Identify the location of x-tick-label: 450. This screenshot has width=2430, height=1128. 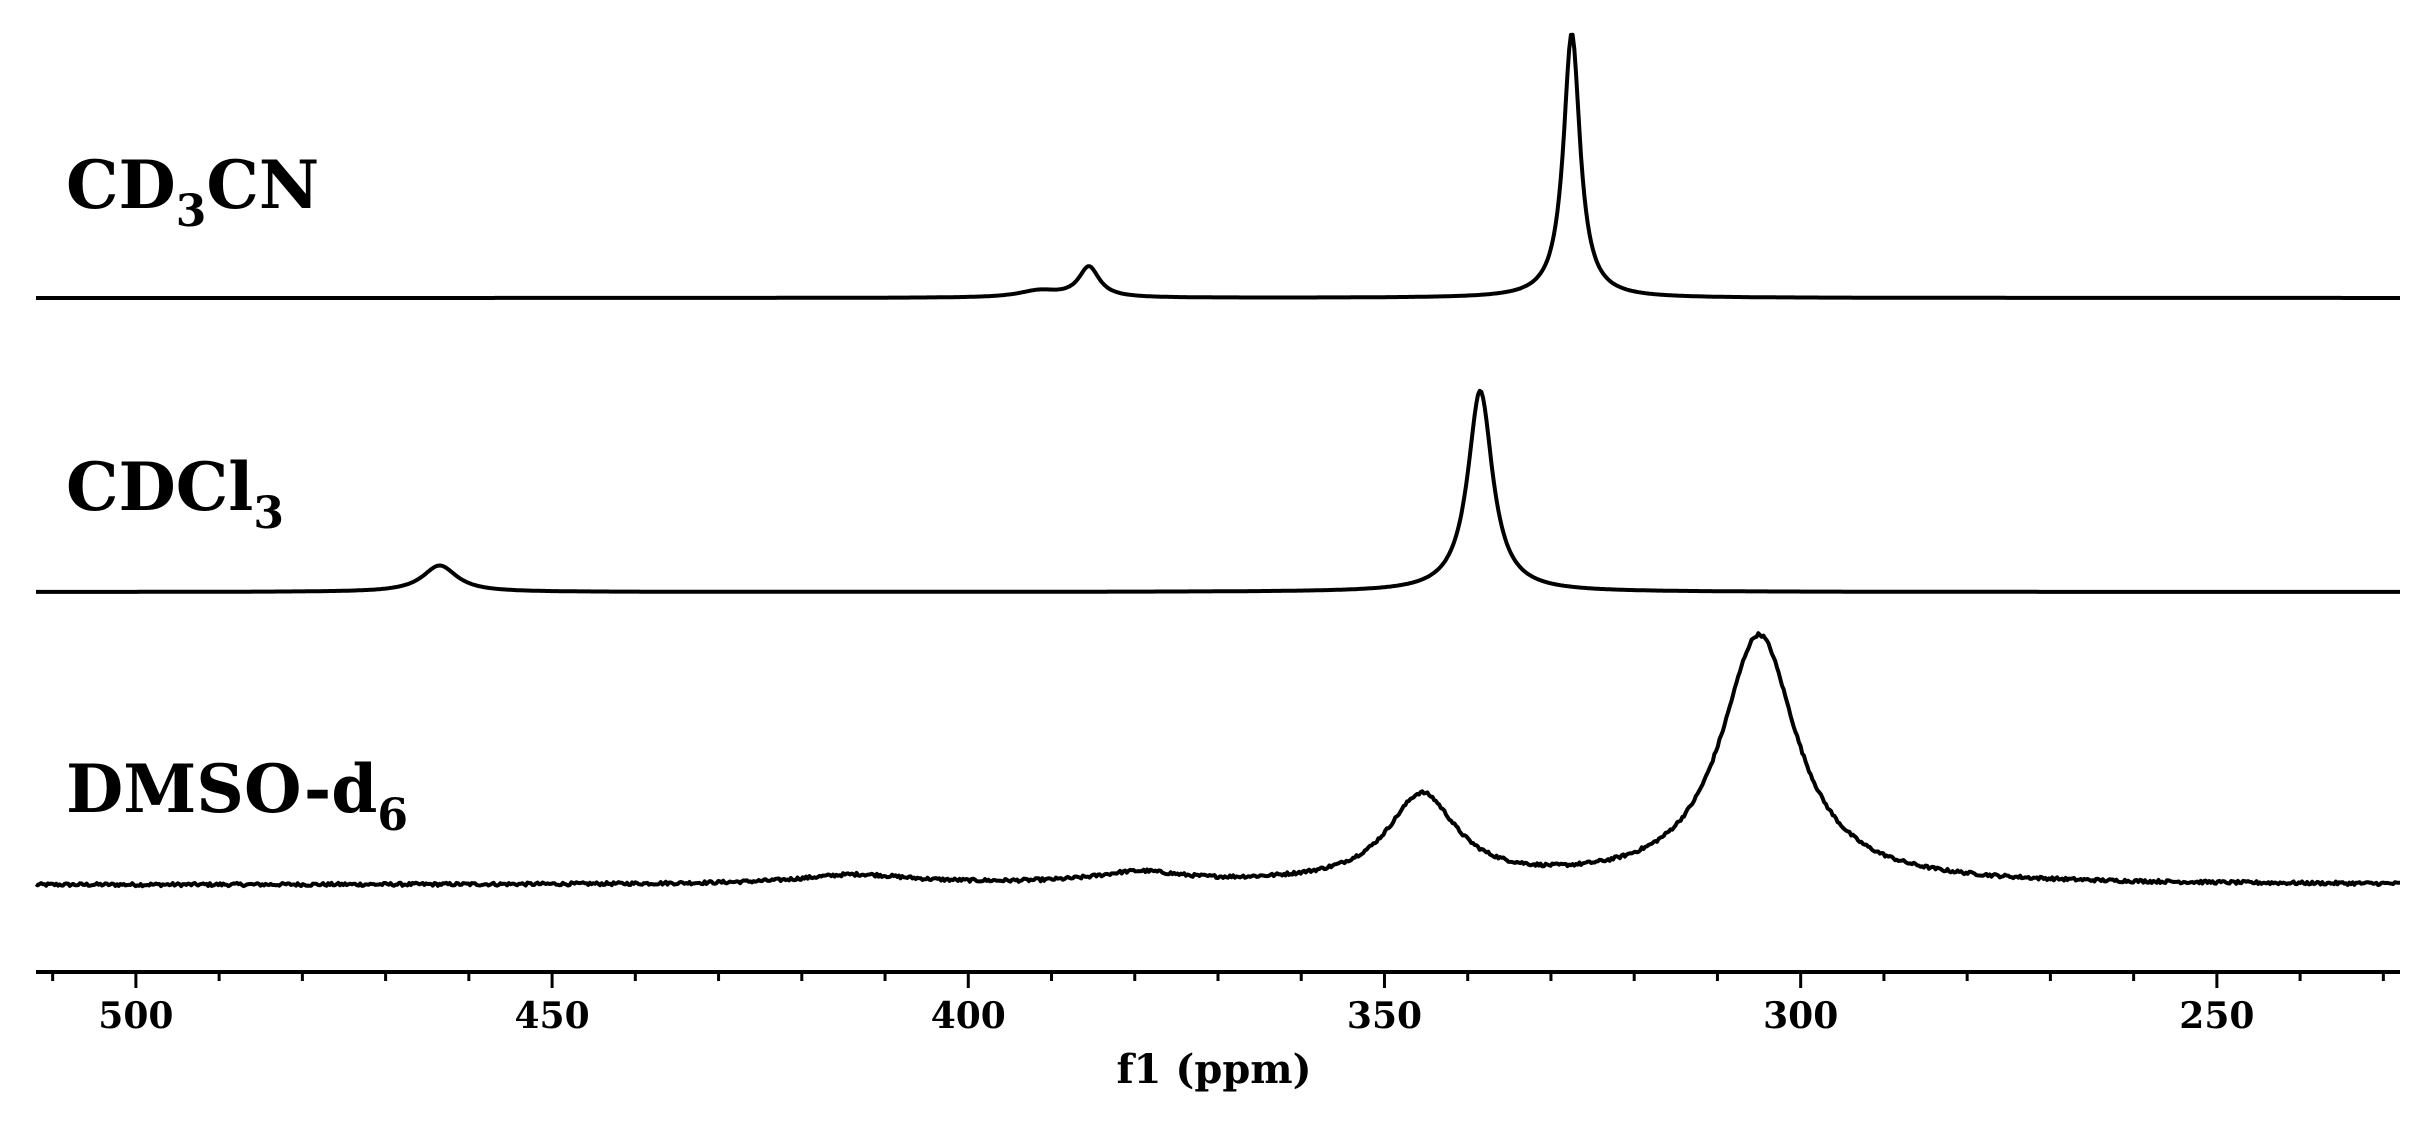
(552, 1016).